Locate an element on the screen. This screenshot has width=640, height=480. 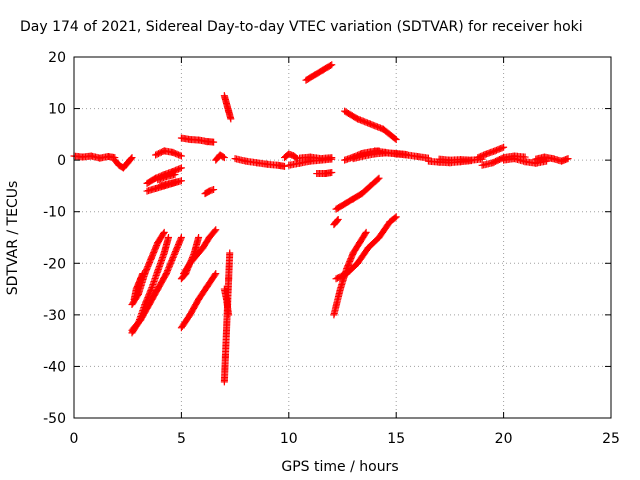
y-tick-label: -50 is located at coordinates (54, 419).